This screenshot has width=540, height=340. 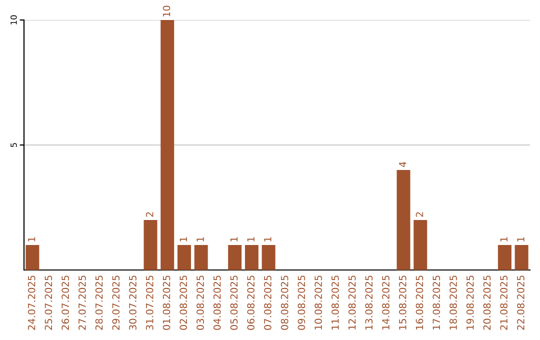 I want to click on x-tick-label: 28.07.2025, so click(x=99, y=303).